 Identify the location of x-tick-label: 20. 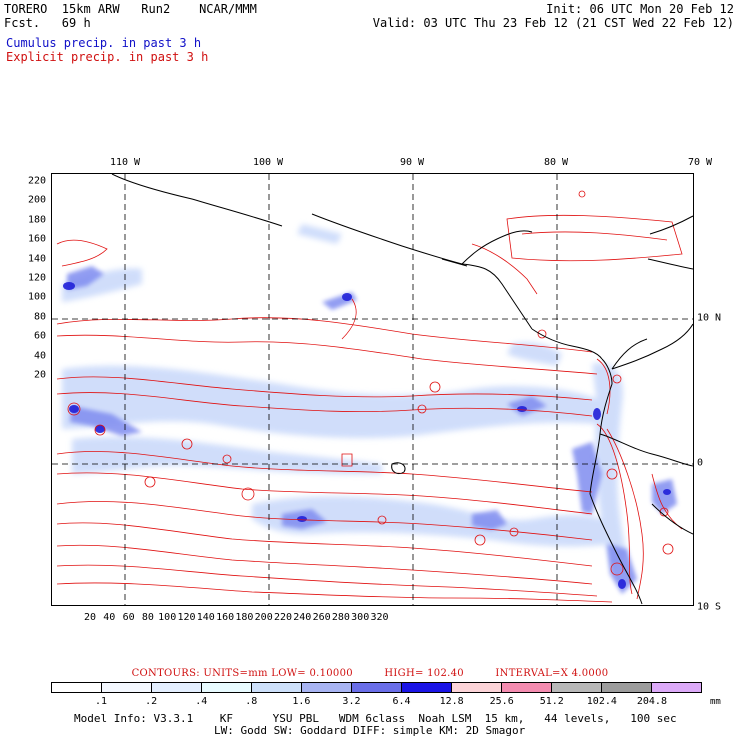
(90, 617).